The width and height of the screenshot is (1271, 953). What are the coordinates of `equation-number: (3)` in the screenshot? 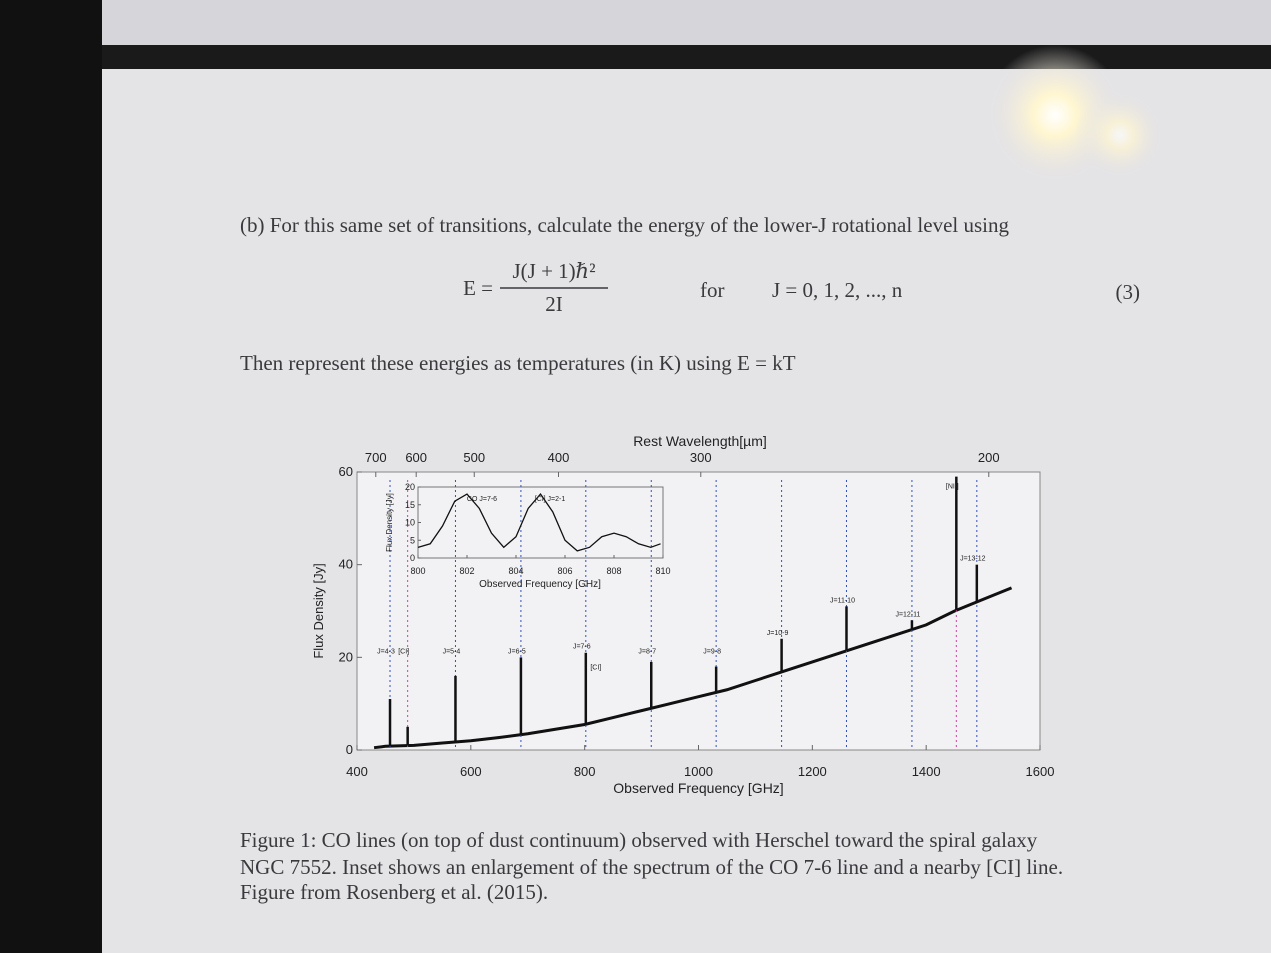 It's located at (1128, 292).